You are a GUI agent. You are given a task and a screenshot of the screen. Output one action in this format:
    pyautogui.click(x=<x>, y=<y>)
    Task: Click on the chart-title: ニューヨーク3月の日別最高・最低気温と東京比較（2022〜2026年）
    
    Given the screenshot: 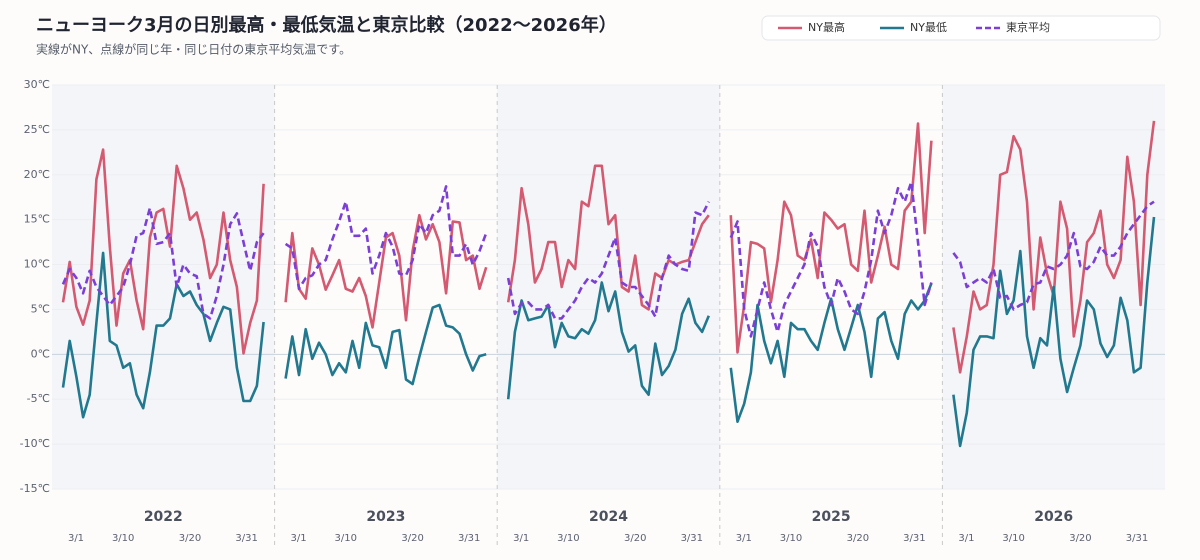 What is the action you would take?
    pyautogui.click(x=326, y=25)
    